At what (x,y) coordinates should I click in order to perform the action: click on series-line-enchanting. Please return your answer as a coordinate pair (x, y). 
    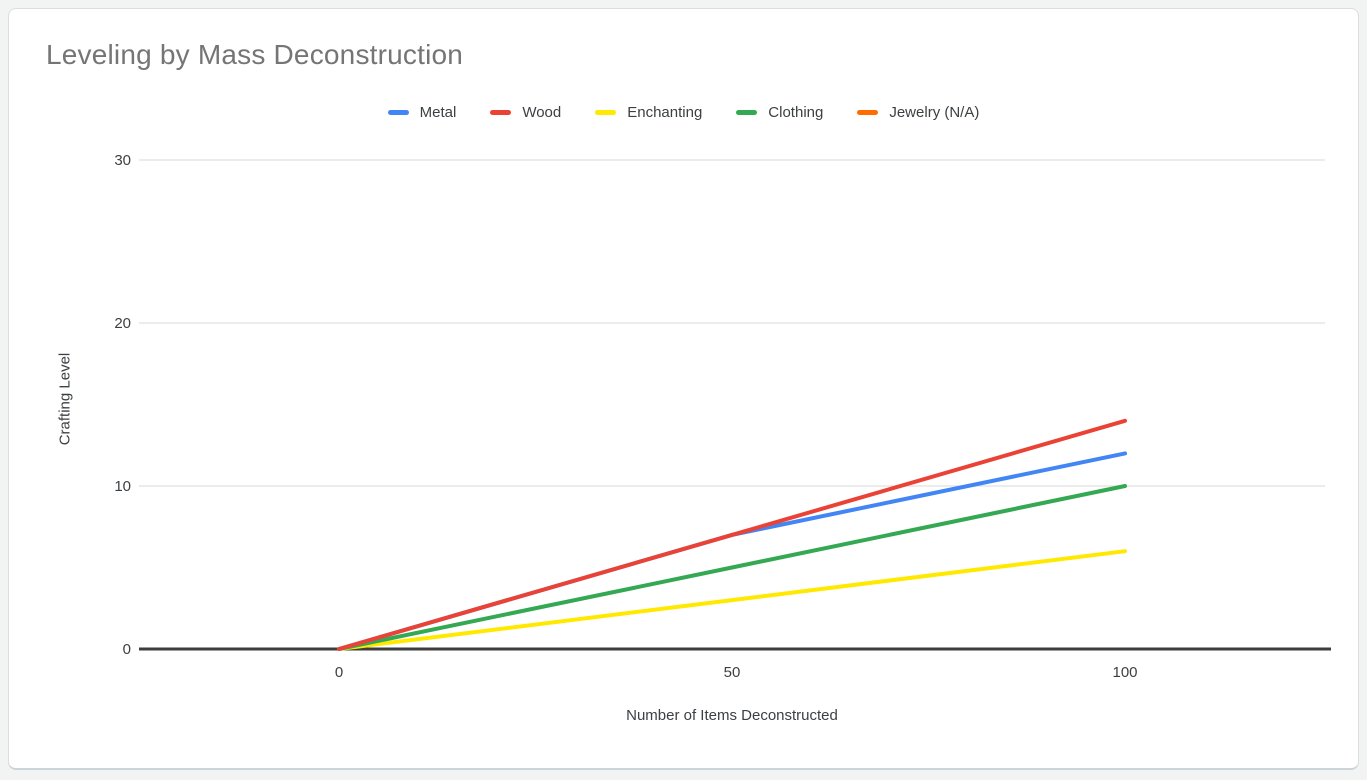
    Looking at the image, I should click on (732, 600).